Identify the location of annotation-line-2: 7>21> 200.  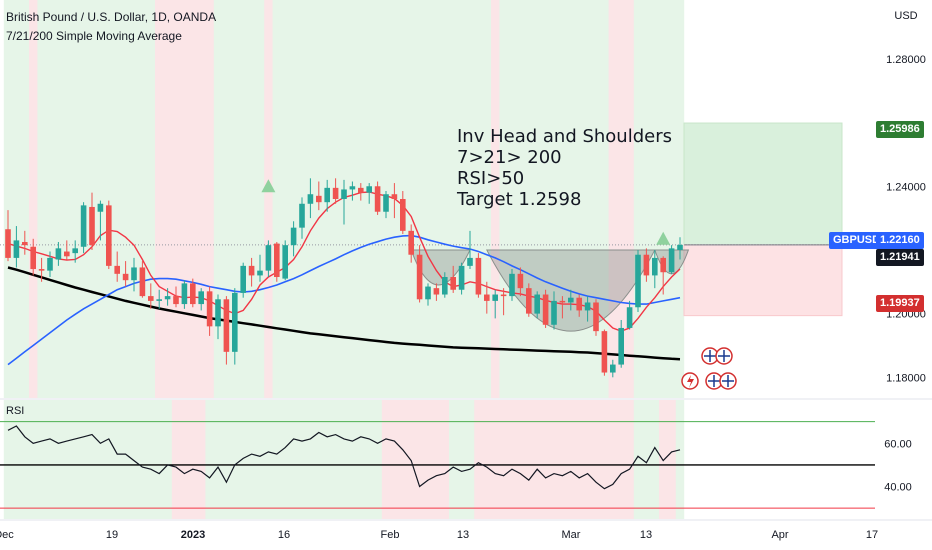
(509, 157).